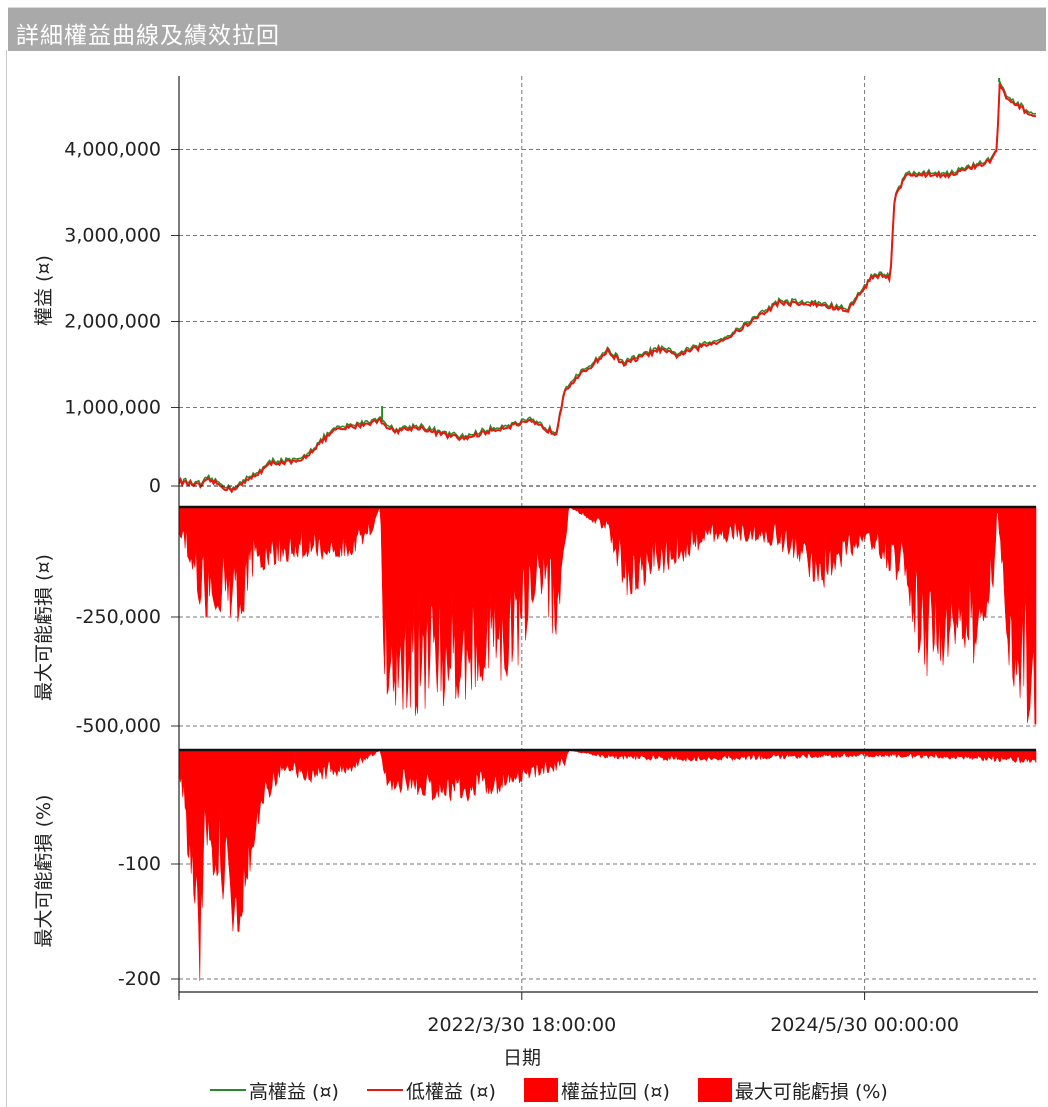 The height and width of the screenshot is (1107, 1048). Describe the element at coordinates (155, 486) in the screenshot. I see `y-tick-label: 0` at that location.